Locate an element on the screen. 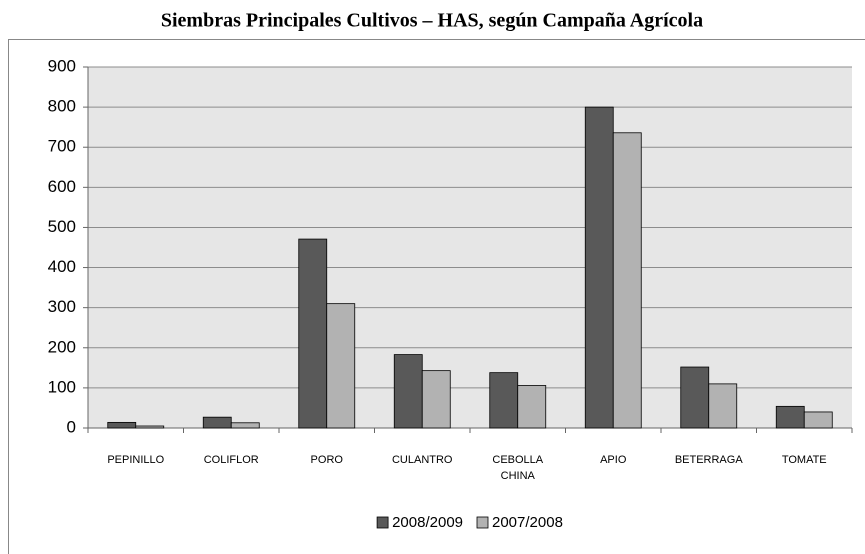 Image resolution: width=865 pixels, height=554 pixels. x-tick-label: PEPINILLO is located at coordinates (136, 460).